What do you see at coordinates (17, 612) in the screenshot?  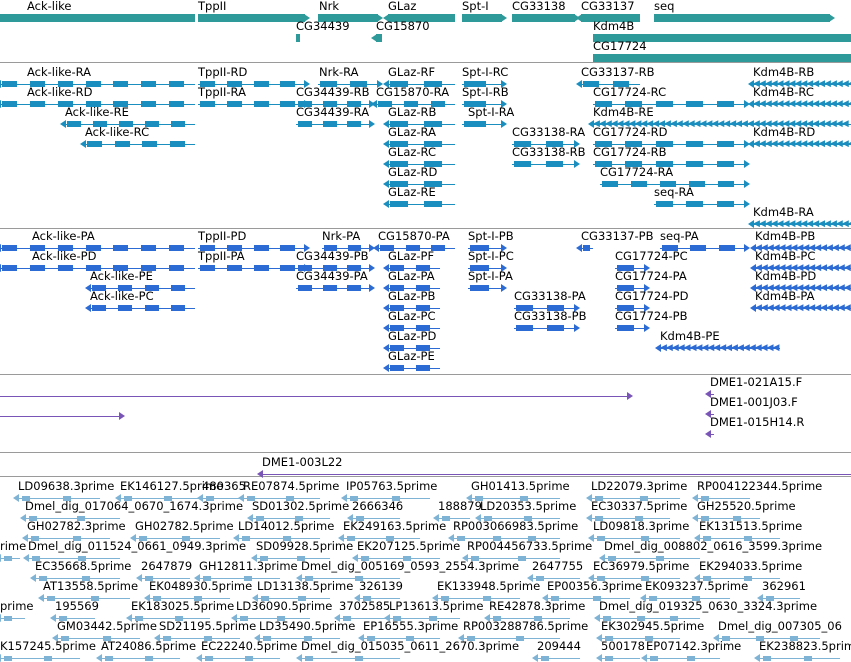 I see `feature-ests: prime` at bounding box center [17, 612].